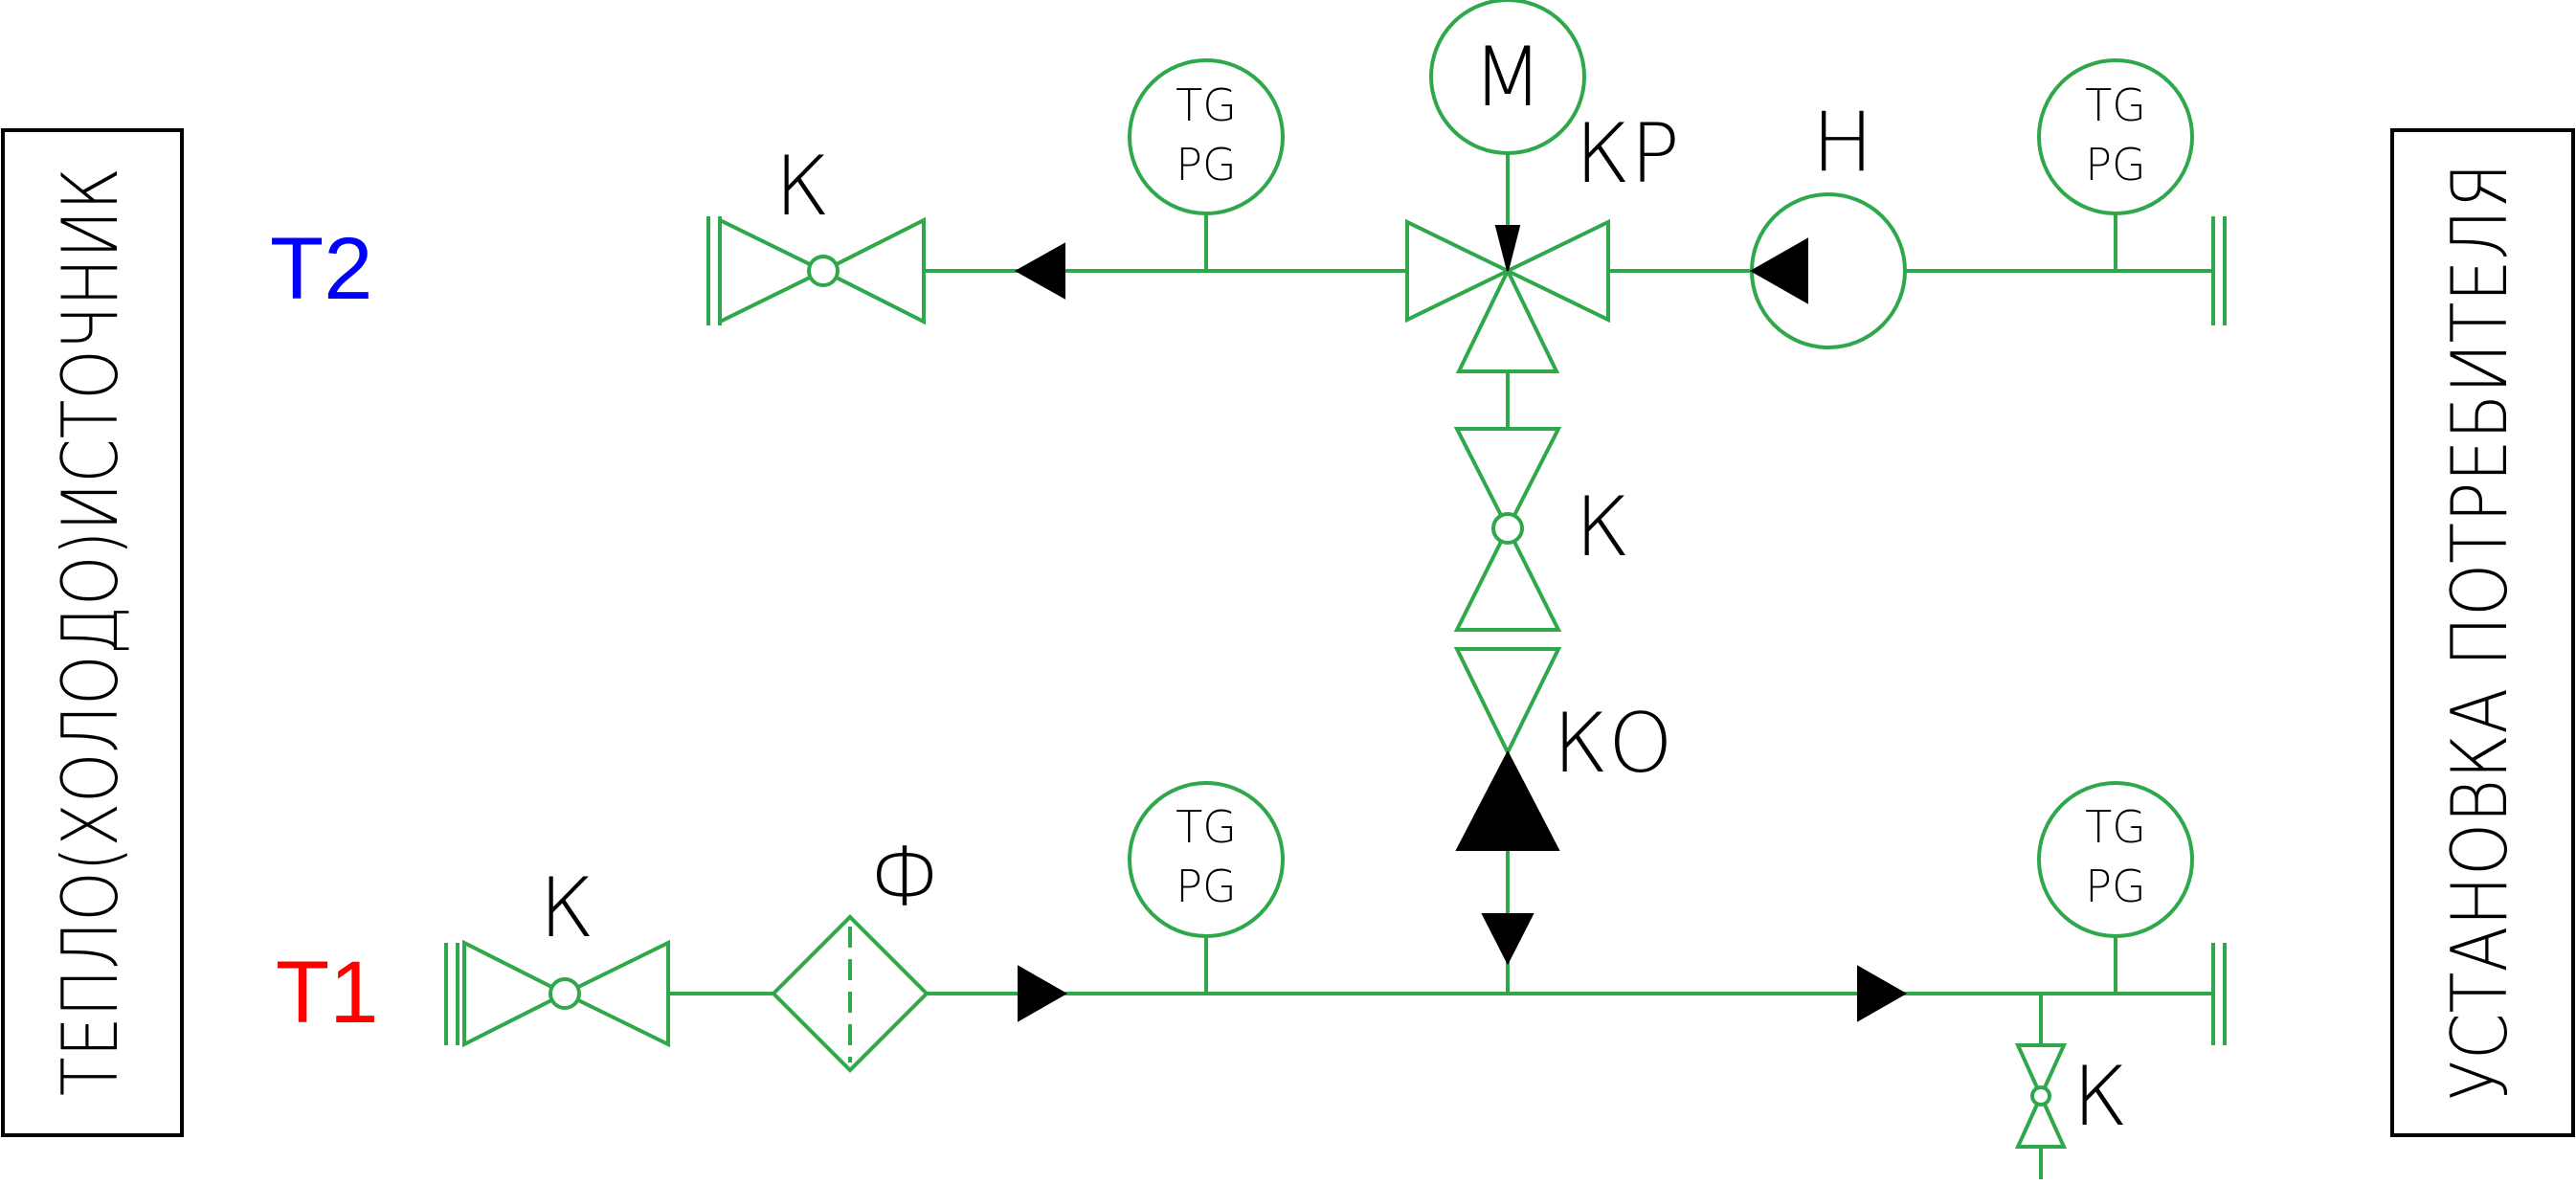  What do you see at coordinates (850, 993) in the screenshot?
I see `filter` at bounding box center [850, 993].